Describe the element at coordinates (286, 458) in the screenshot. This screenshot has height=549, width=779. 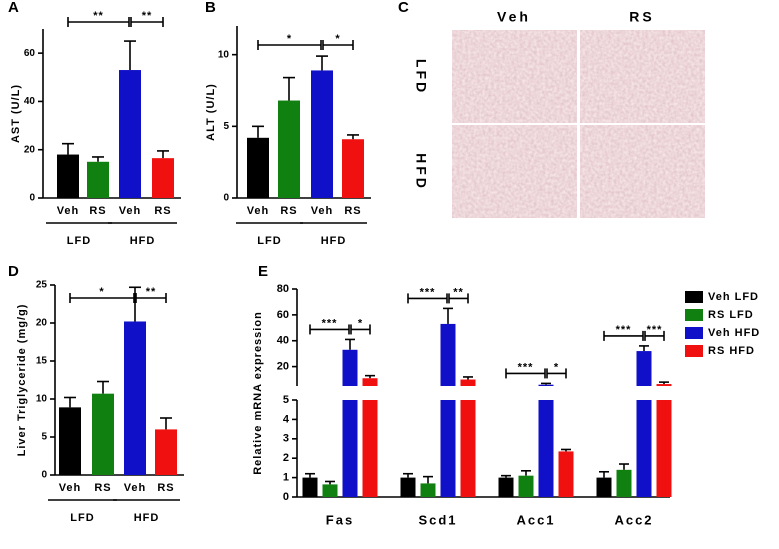
I see `y-tick-label: 2` at that location.